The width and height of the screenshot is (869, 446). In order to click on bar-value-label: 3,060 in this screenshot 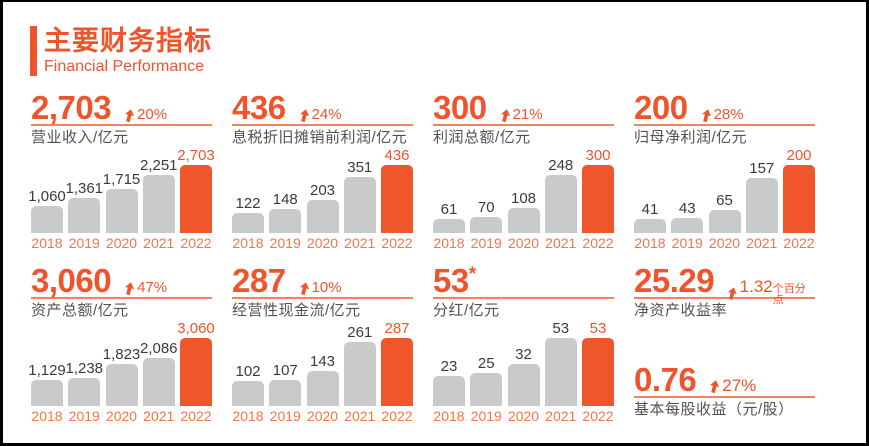, I will do `click(196, 328)`.